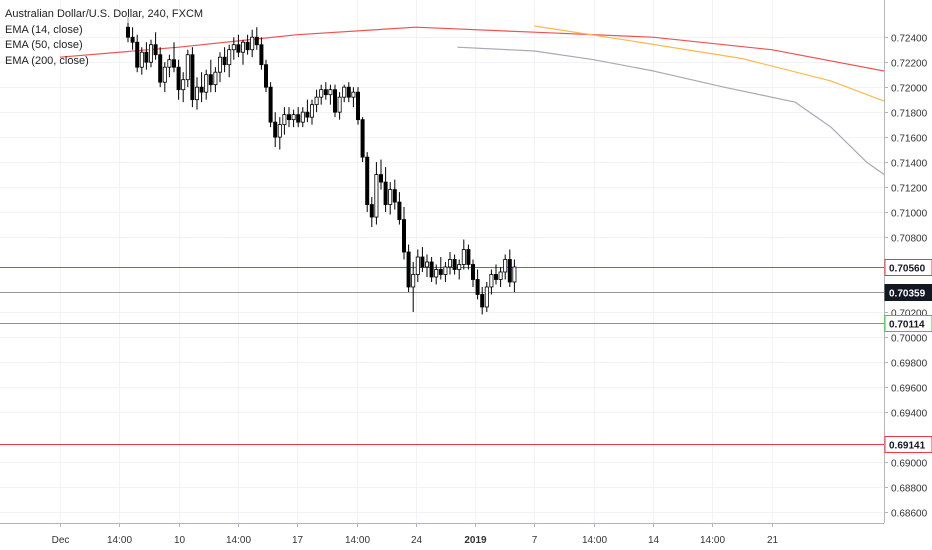  Describe the element at coordinates (909, 239) in the screenshot. I see `y-tick-label: 0.70800` at that location.